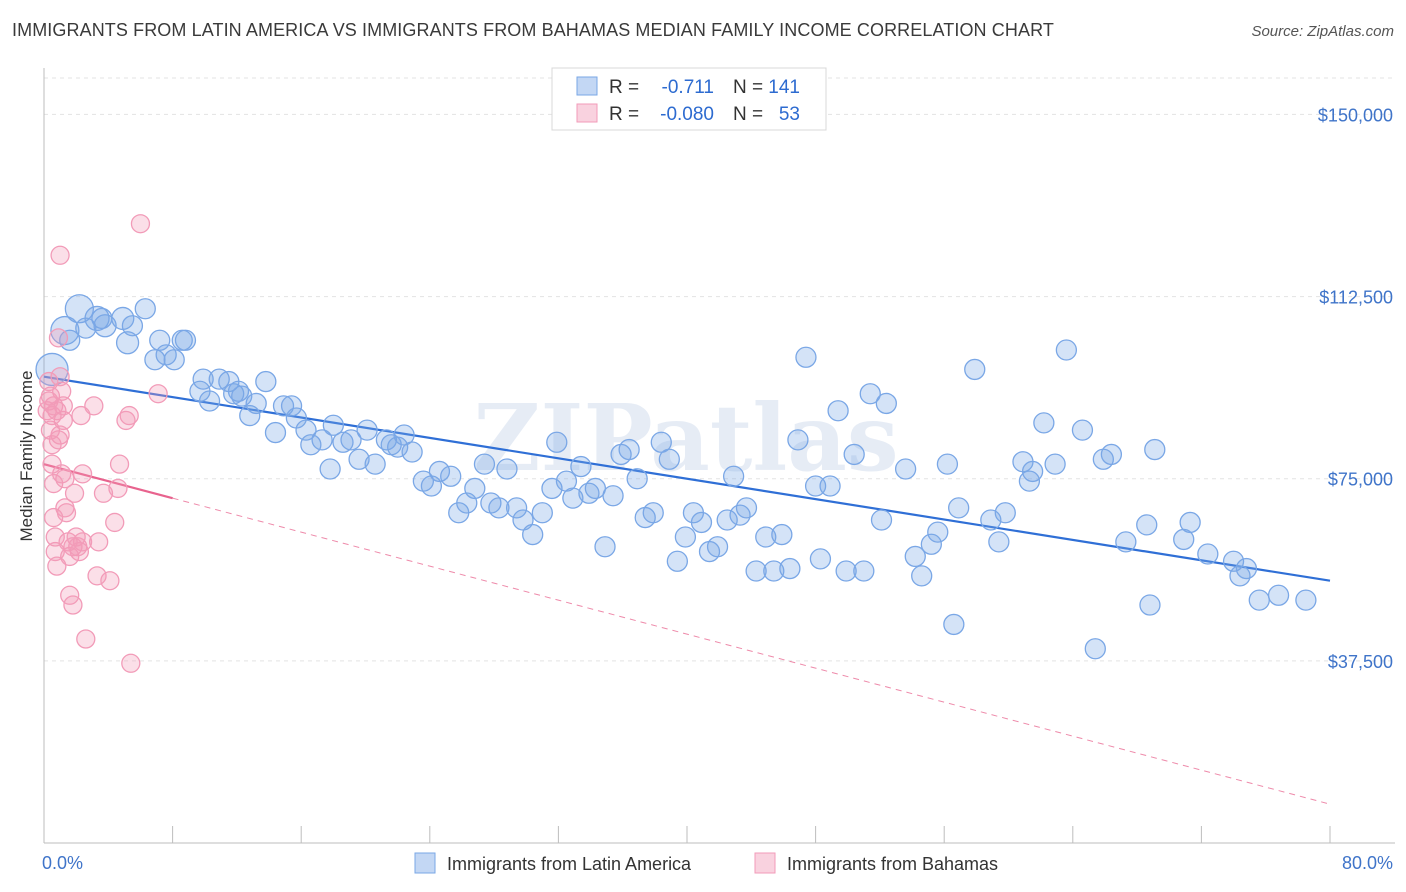 Image resolution: width=1406 pixels, height=892 pixels. I want to click on x-tick-labels: 0.0% 80.0%, so click(717, 863).